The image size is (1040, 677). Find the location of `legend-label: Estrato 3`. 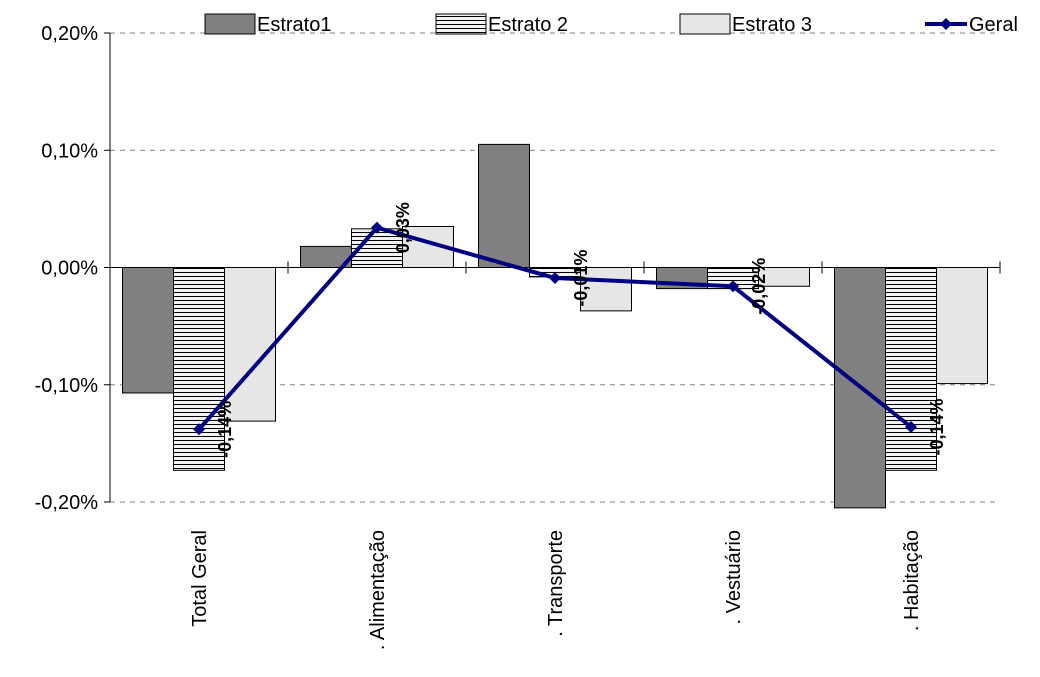

legend-label: Estrato 3 is located at coordinates (772, 25).